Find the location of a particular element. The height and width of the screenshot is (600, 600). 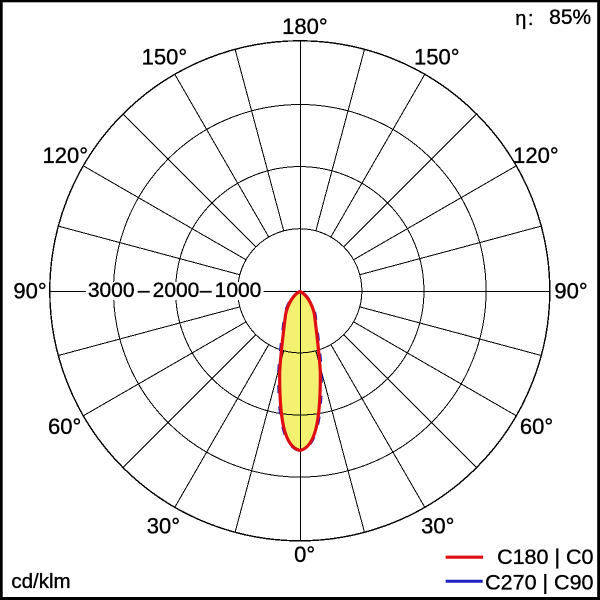

svg-text: C180 | C0 is located at coordinates (545, 557).